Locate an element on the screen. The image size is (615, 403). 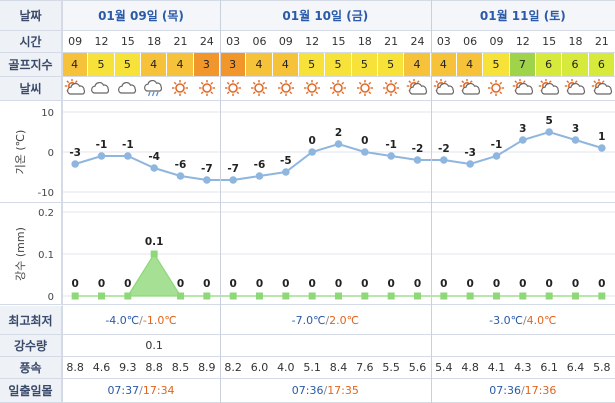
minmax-cell: -3.0℃/4.0℃ is located at coordinates (523, 320).